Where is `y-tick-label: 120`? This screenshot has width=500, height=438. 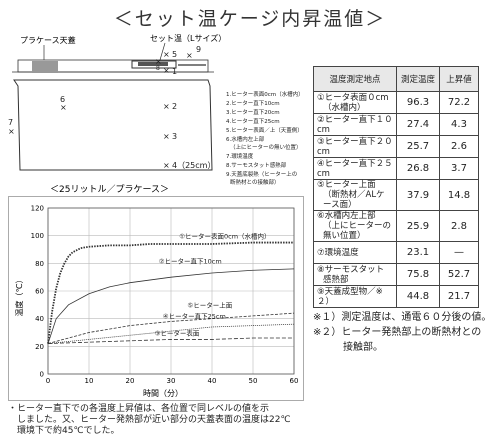
y-tick-label: 120 is located at coordinates (37, 209).